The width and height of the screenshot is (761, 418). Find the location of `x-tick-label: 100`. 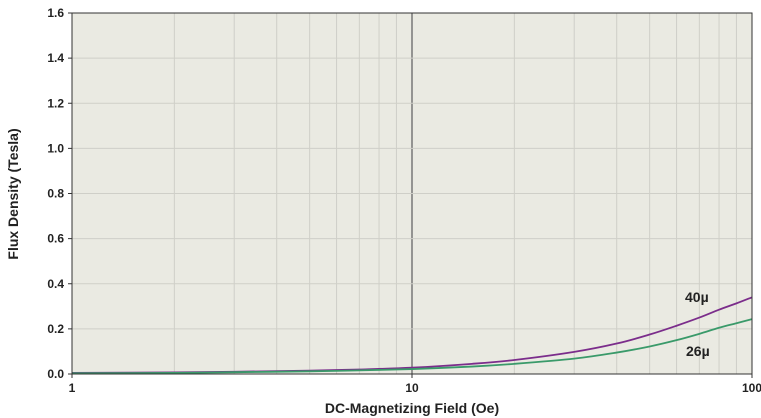

x-tick-label: 100 is located at coordinates (751, 388).